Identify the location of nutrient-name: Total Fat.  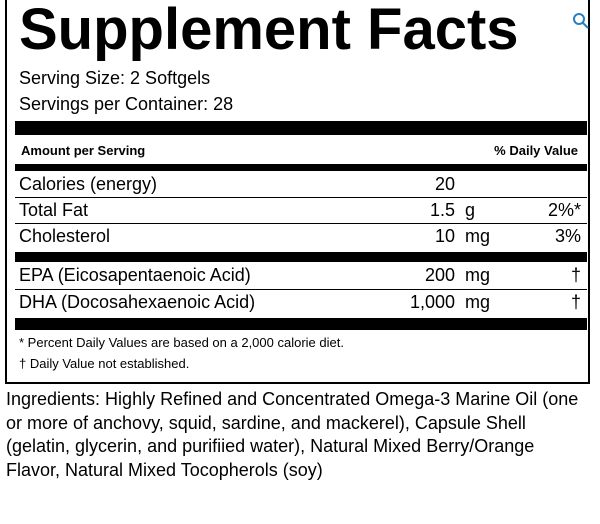
(54, 210).